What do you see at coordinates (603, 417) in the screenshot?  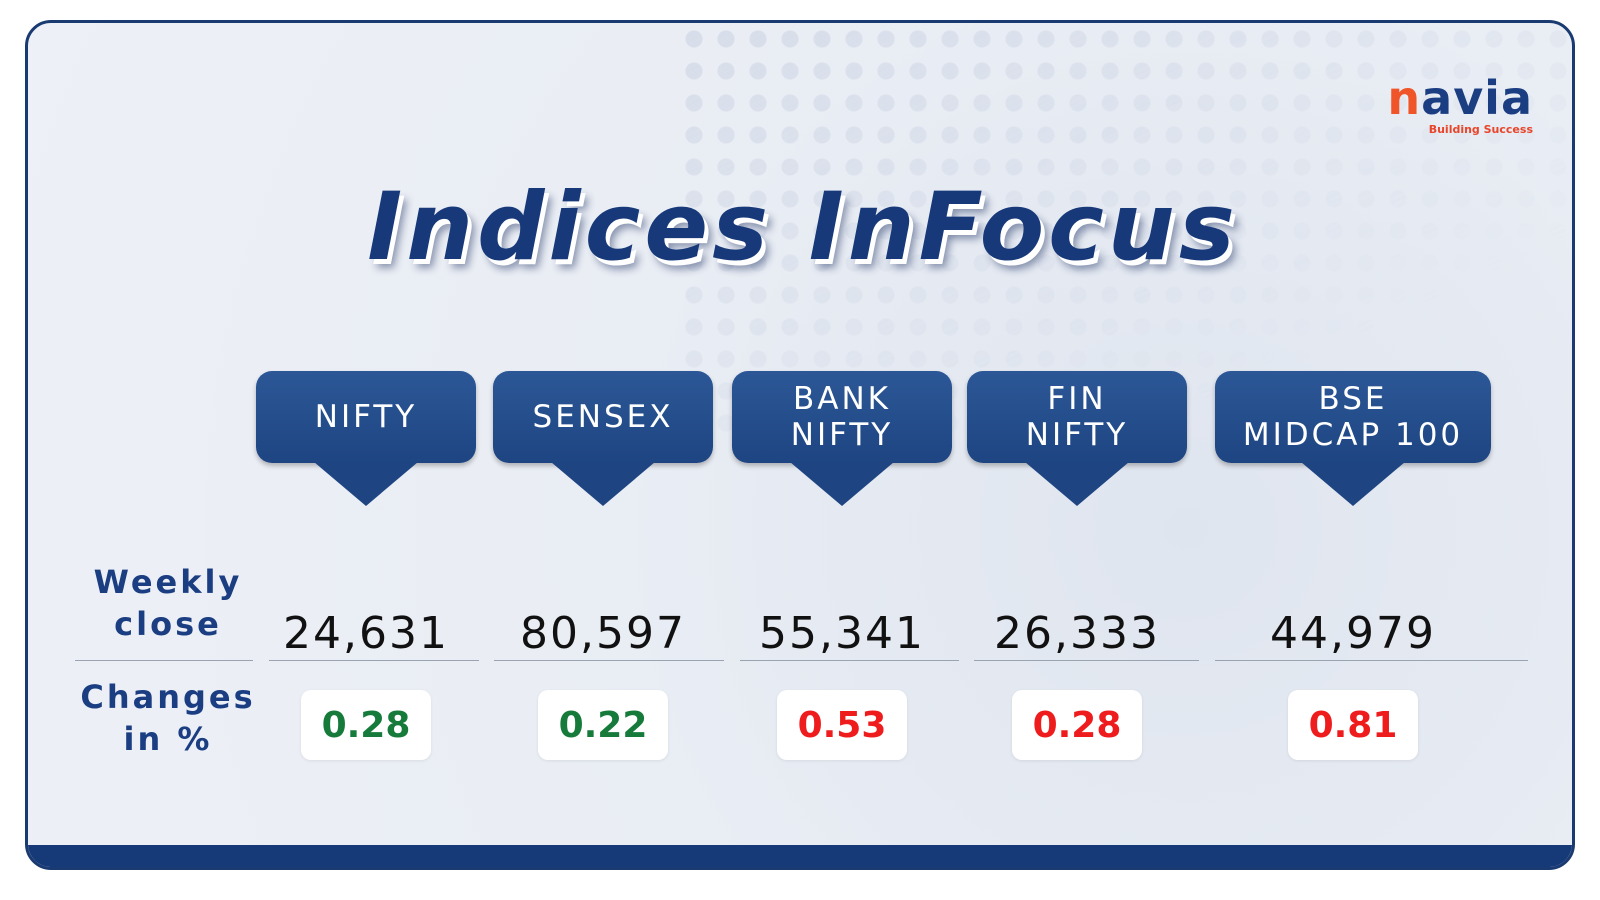 I see `index-name: SENSEX` at bounding box center [603, 417].